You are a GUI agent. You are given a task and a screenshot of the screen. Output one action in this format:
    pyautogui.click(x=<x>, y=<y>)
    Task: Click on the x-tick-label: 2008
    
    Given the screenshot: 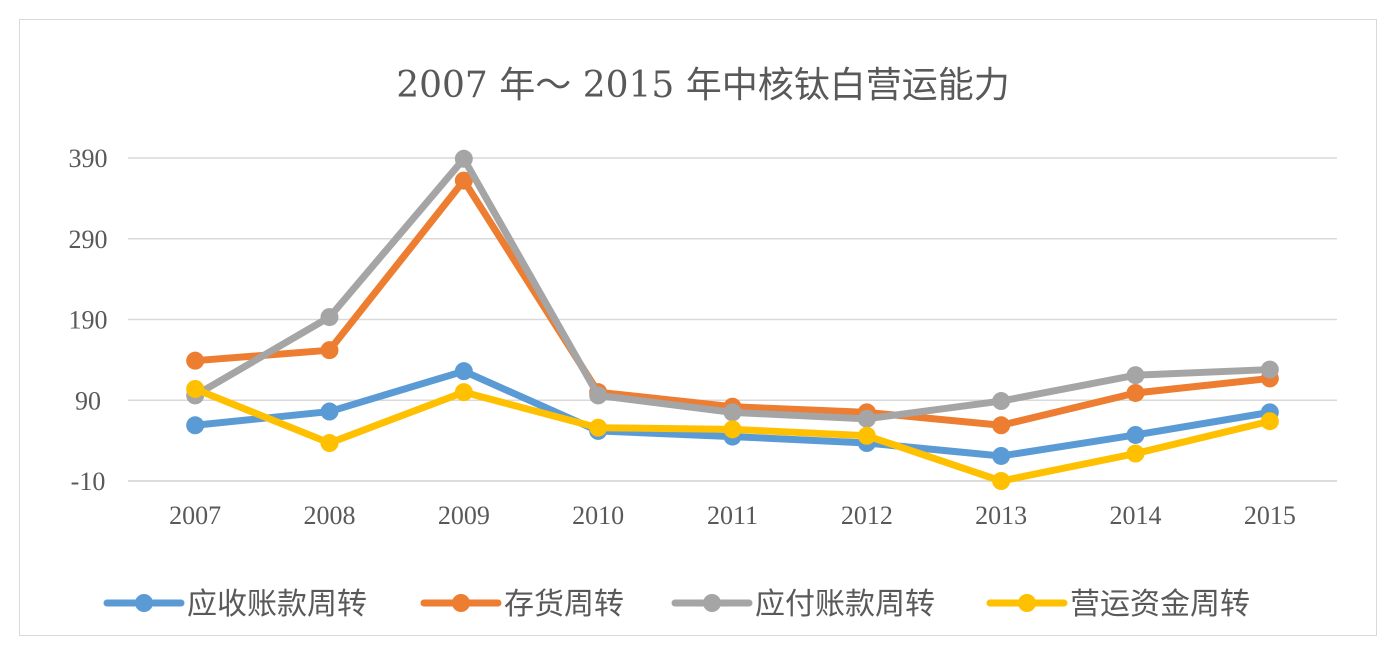 What is the action you would take?
    pyautogui.click(x=330, y=515)
    